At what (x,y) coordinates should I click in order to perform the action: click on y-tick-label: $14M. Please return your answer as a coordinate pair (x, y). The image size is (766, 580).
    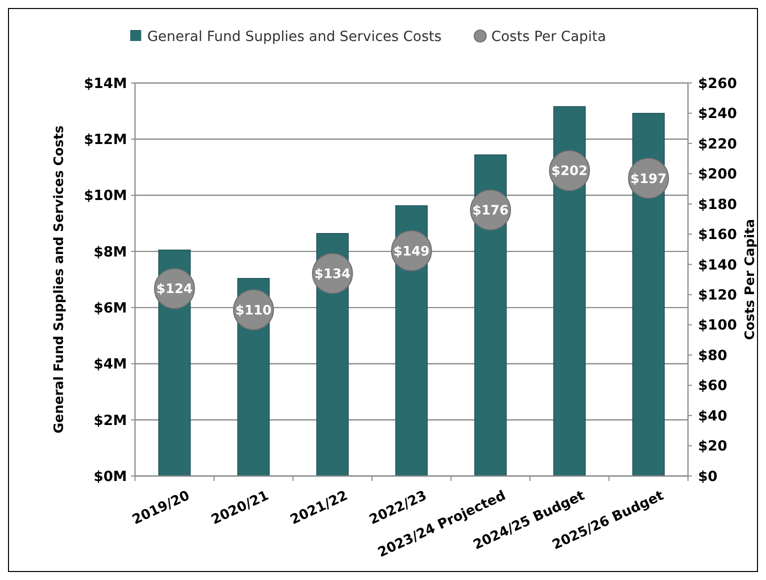
    Looking at the image, I should click on (105, 84).